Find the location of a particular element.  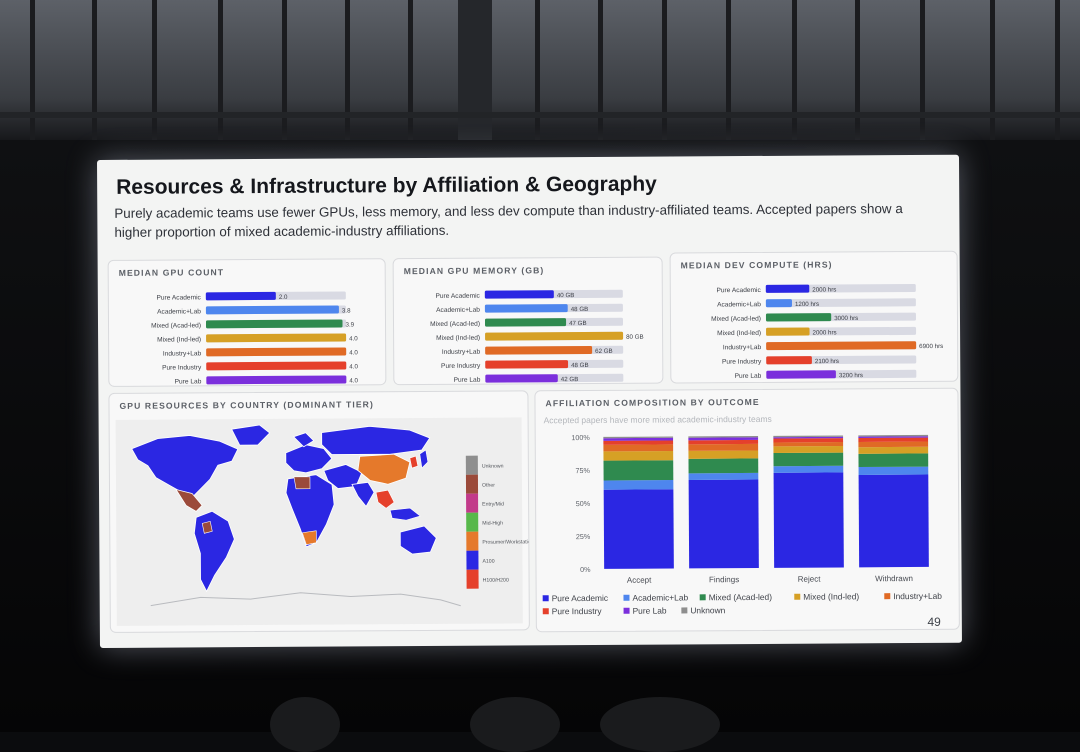

map-legend-label: A100 is located at coordinates (488, 562).